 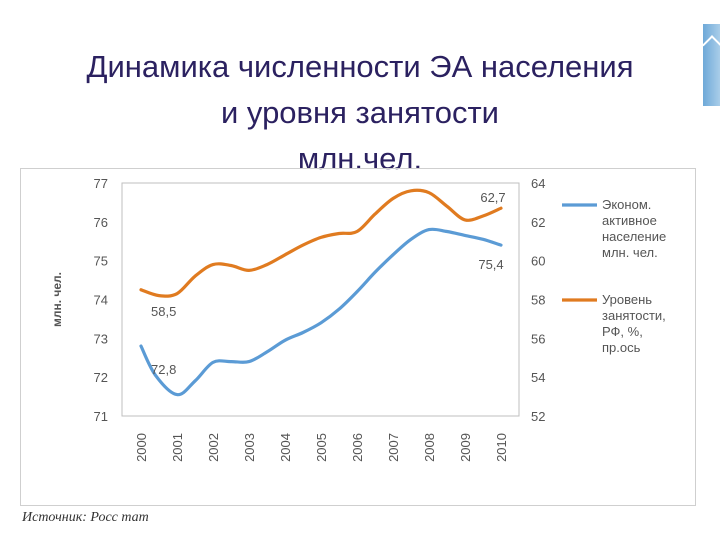 I want to click on legend-label: население, so click(x=634, y=236).